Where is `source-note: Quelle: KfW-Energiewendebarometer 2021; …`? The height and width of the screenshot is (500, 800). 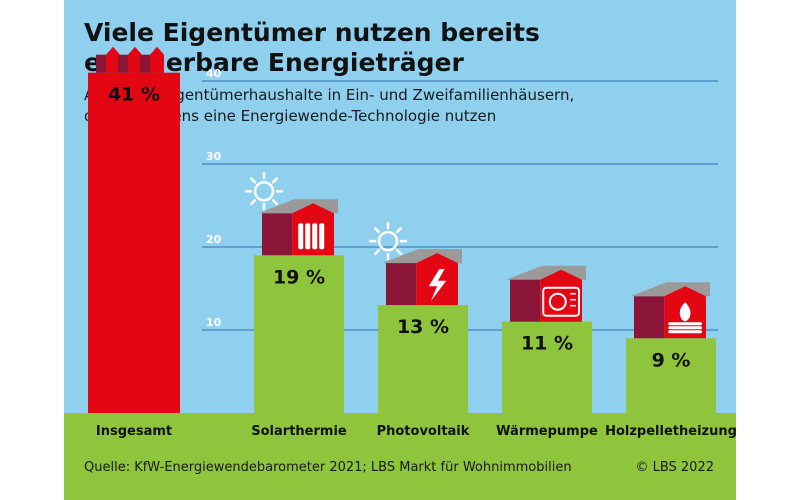 source-note: Quelle: KfW-Energiewendebarometer 2021; … is located at coordinates (328, 467).